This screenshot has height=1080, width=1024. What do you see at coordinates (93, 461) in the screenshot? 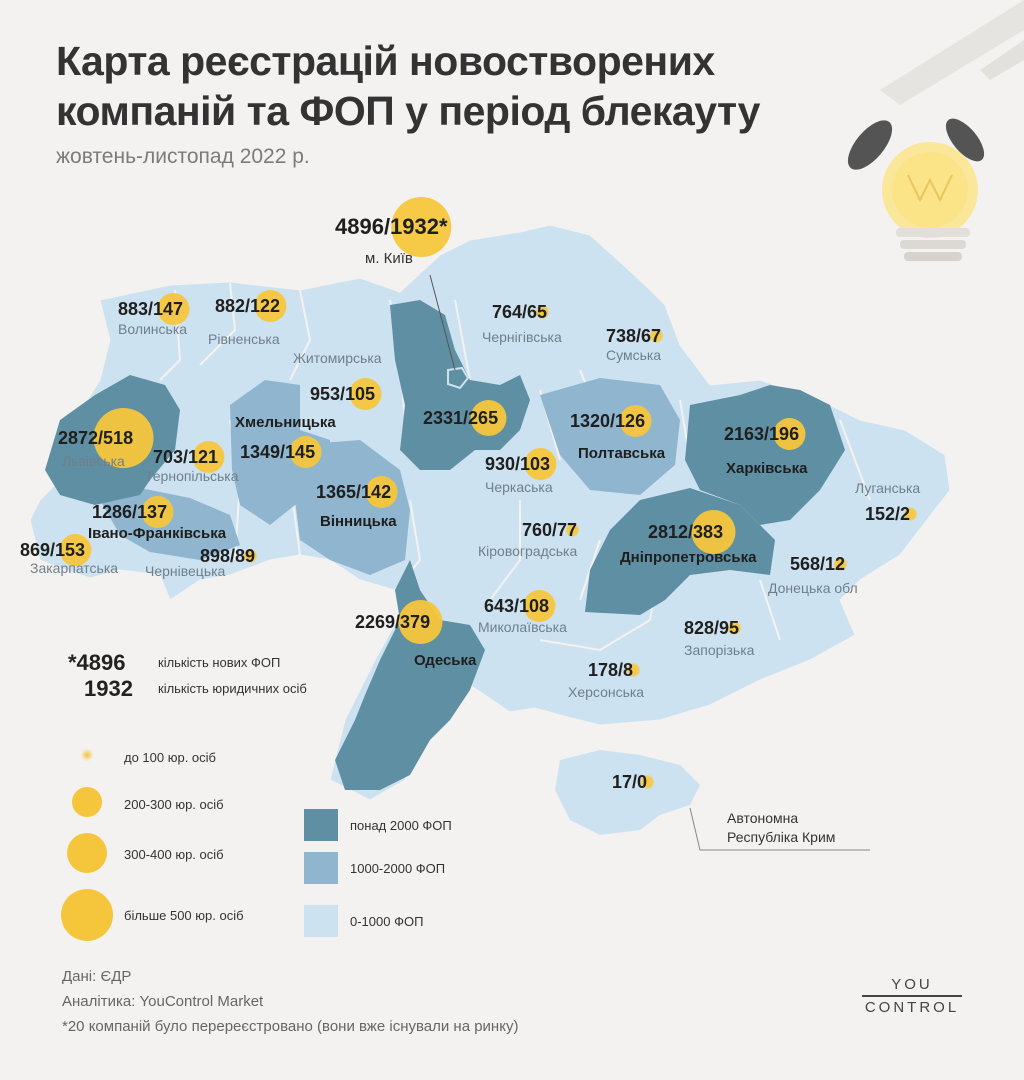
I see `region-name-львівська: Львівська` at bounding box center [93, 461].